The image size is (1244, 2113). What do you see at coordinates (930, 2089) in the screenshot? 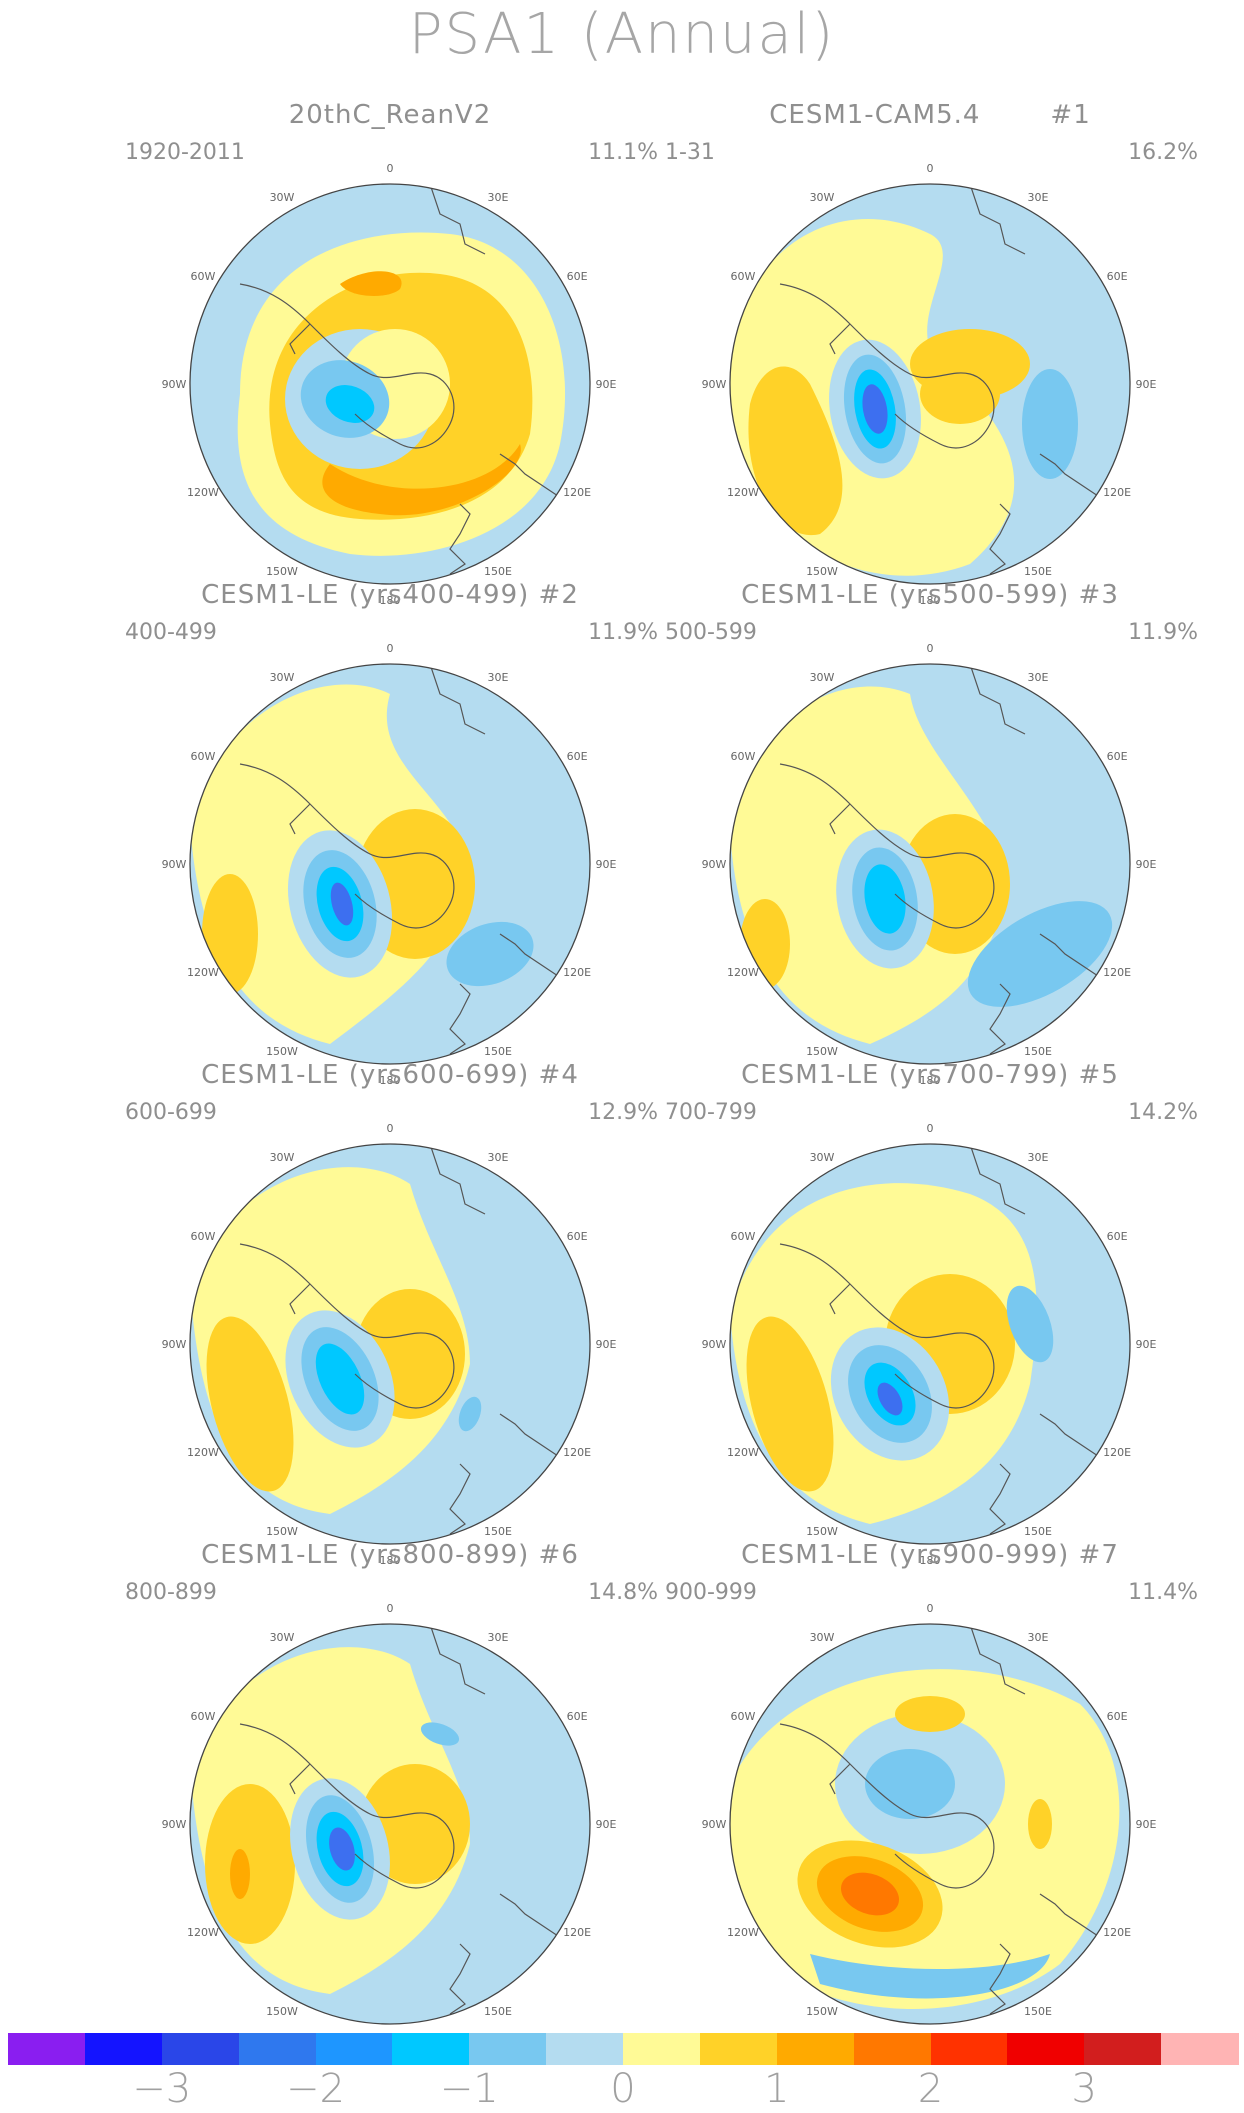
I see `colorbar-tick-label: 2` at bounding box center [930, 2089].